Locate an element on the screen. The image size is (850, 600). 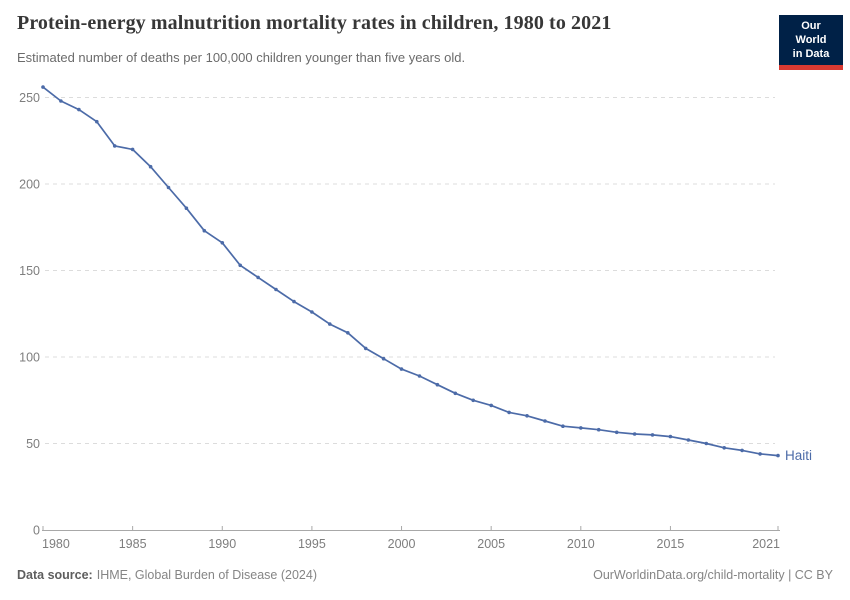
y-tick-label: 250 is located at coordinates (29, 98).